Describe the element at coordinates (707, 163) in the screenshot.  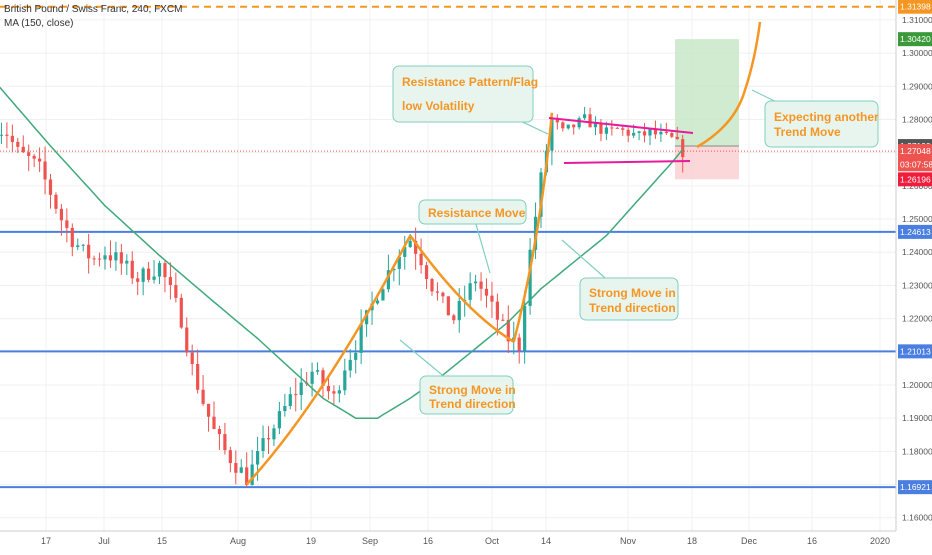
I see `stop-zone` at that location.